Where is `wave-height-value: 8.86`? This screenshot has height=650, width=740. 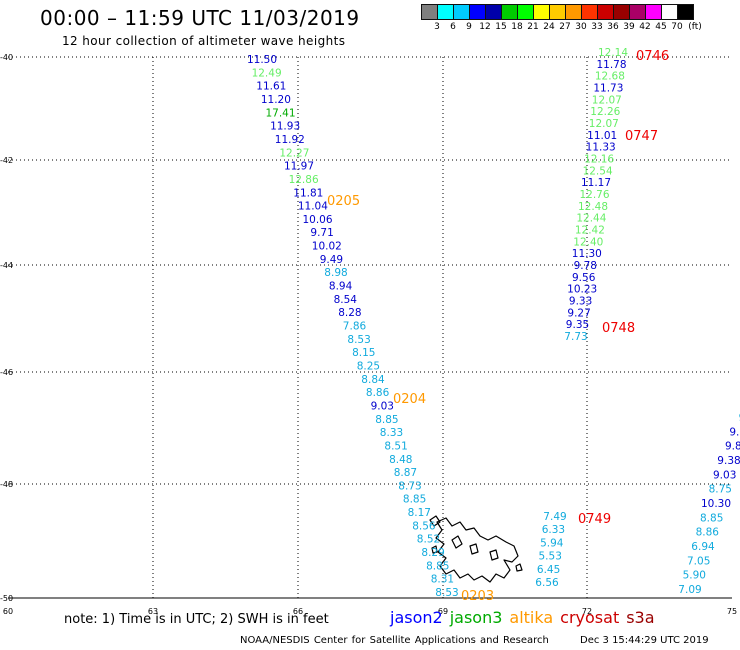
wave-height-value: 8.86 is located at coordinates (378, 393).